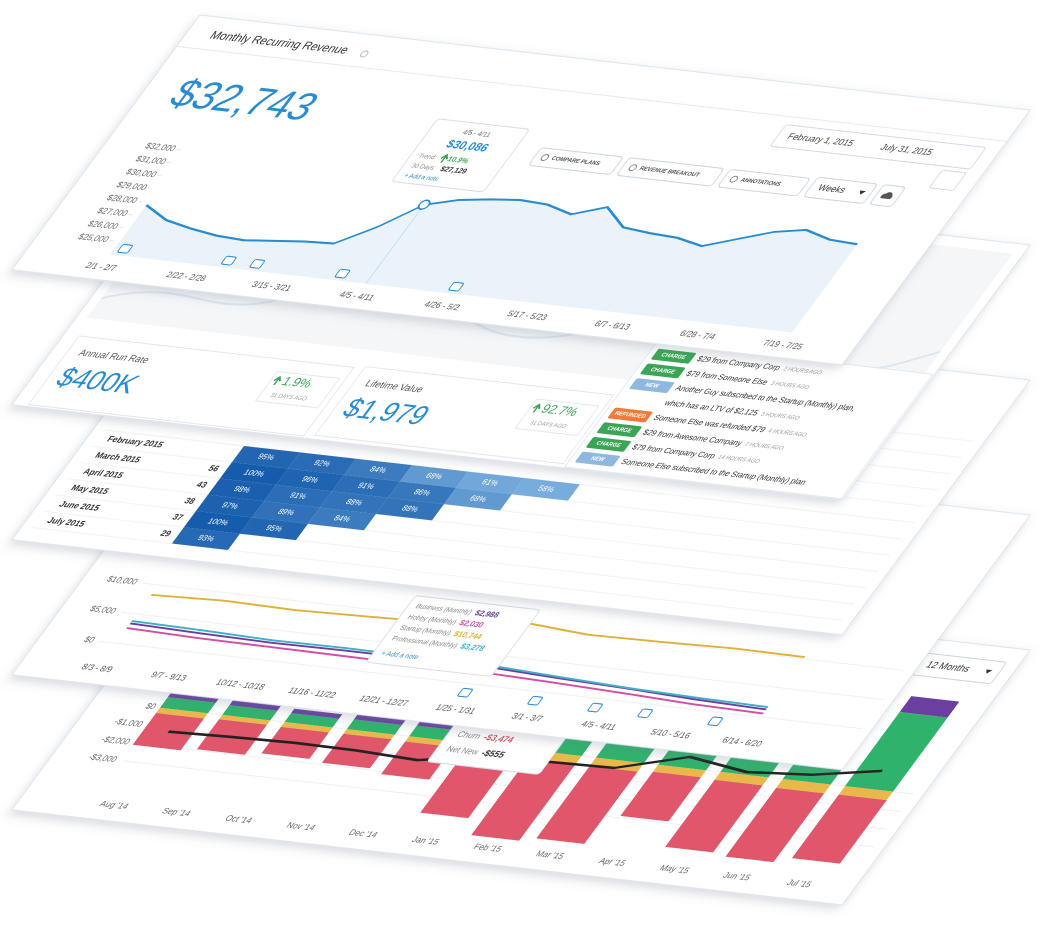 This screenshot has width=1043, height=929. What do you see at coordinates (207, 538) in the screenshot?
I see `heatmap-cell-label: 93%` at bounding box center [207, 538].